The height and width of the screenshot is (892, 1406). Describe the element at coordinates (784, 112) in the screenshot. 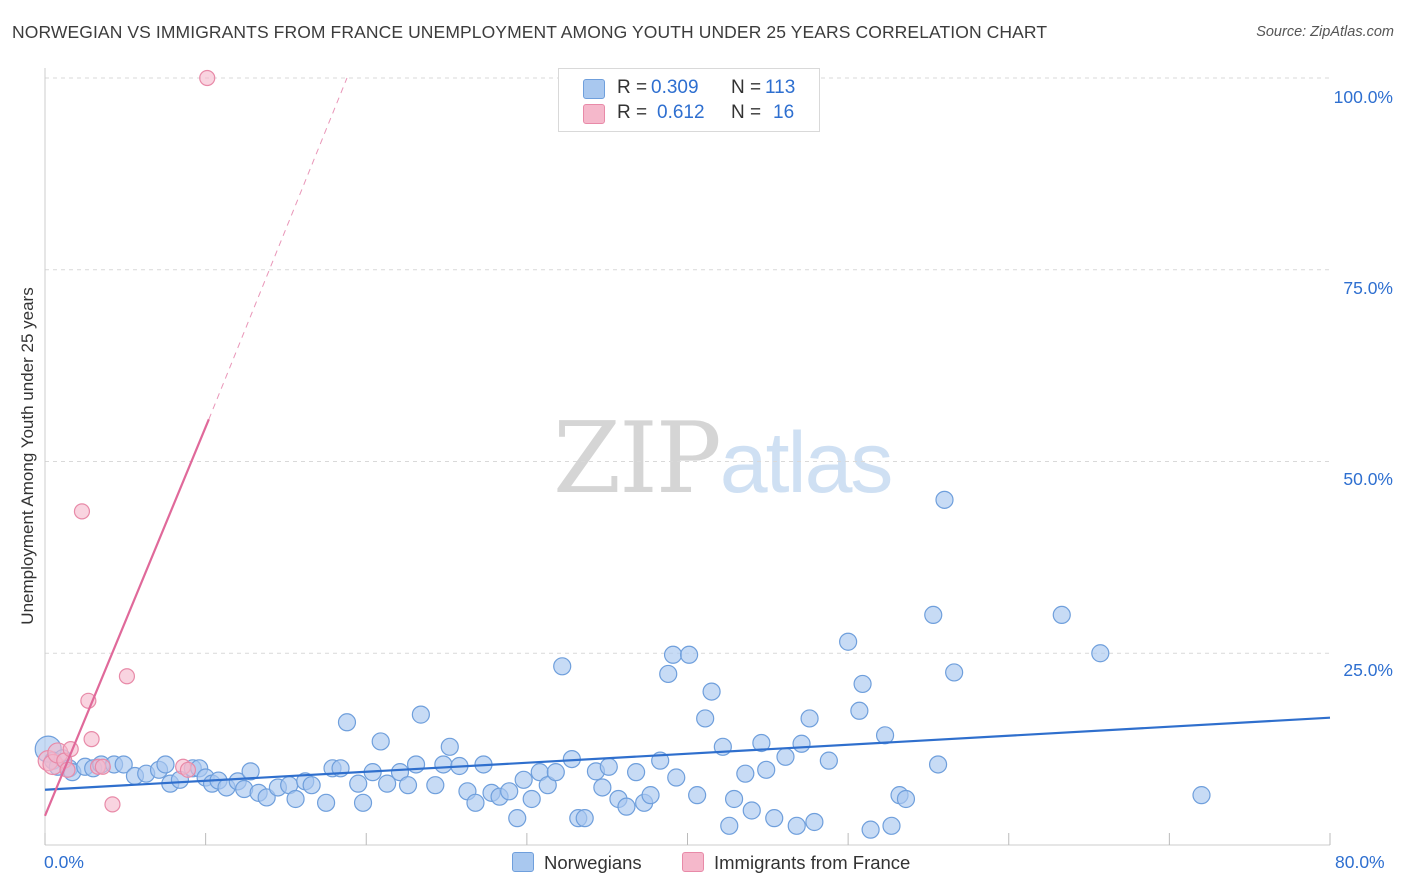

I see `n-value: 16` at that location.